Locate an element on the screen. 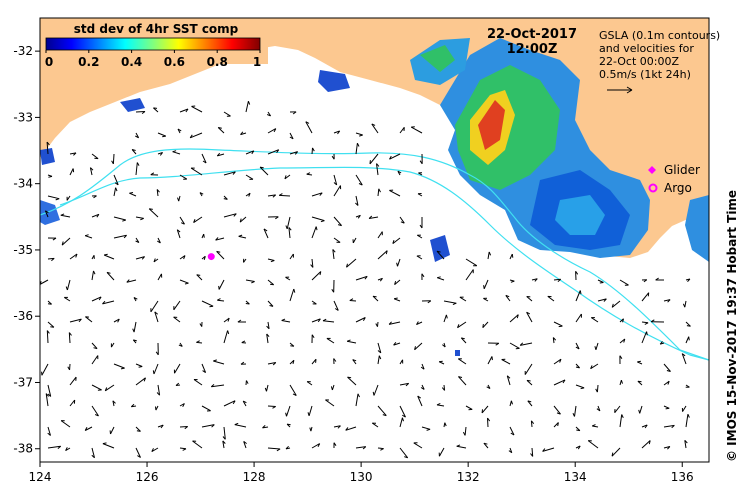 The height and width of the screenshot is (496, 749). x-tick-label: 124 is located at coordinates (40, 477).